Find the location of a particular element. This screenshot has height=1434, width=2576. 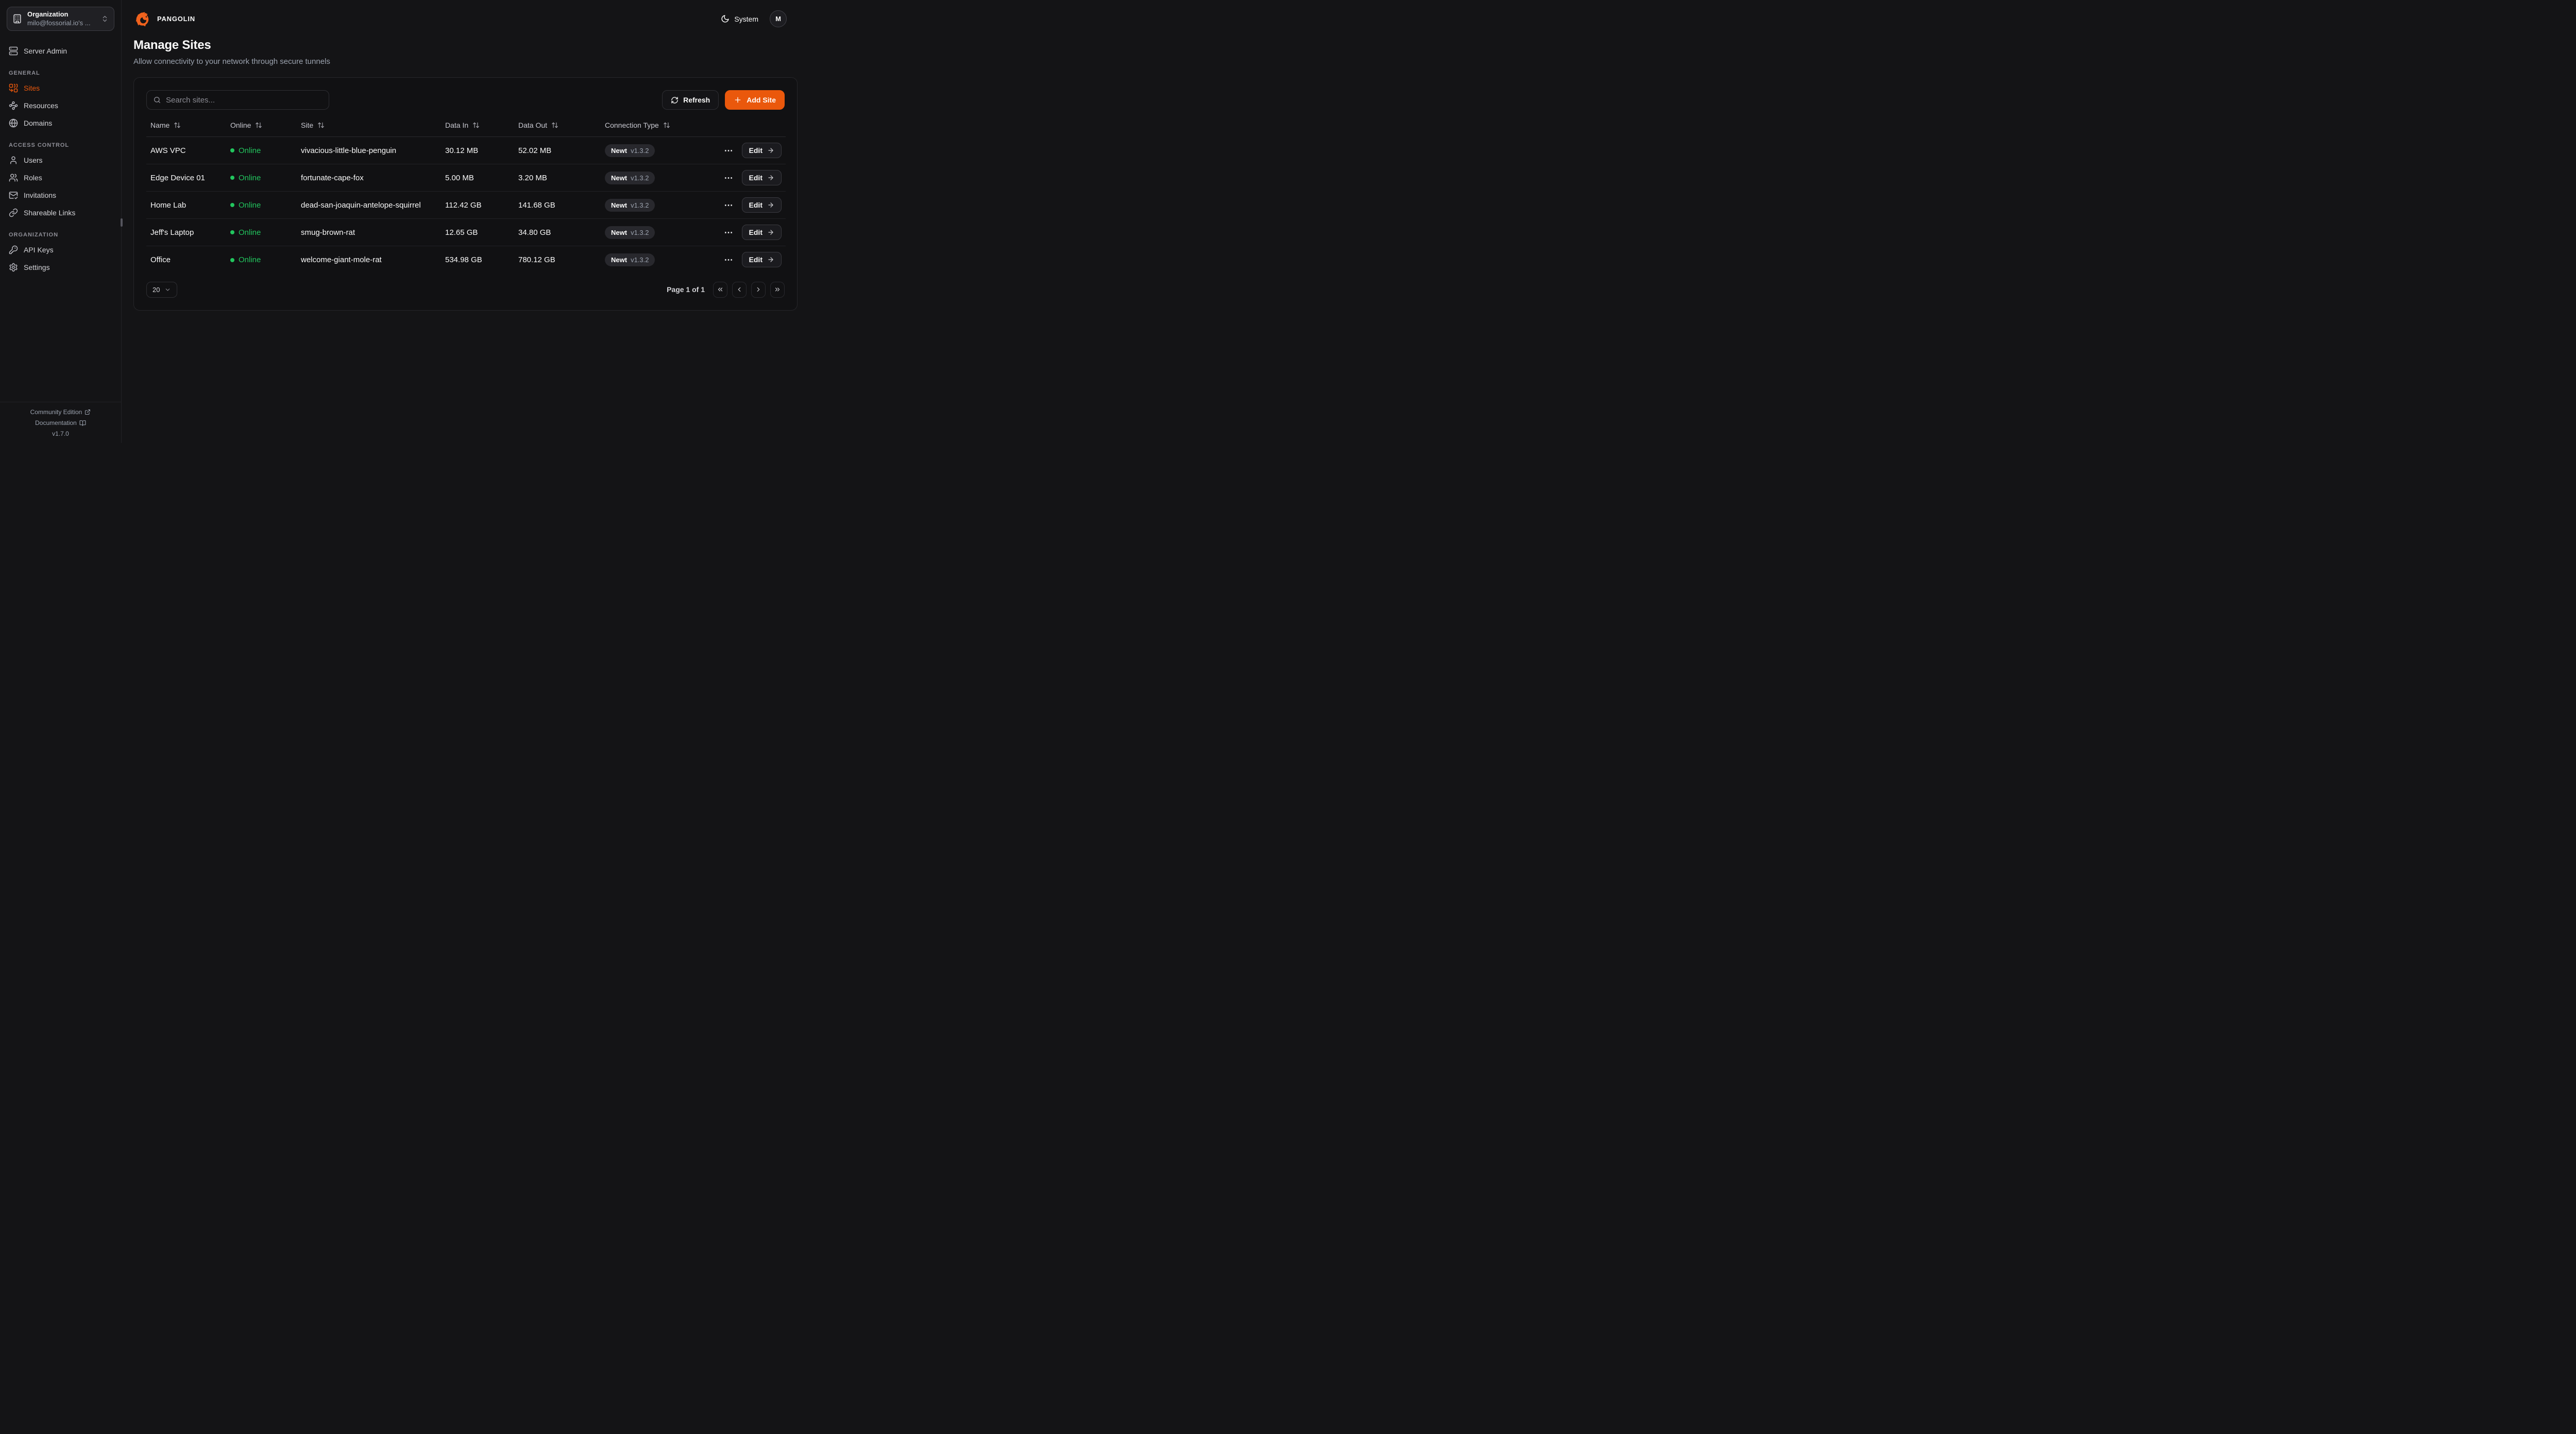

chevron-left-icon is located at coordinates (739, 289).